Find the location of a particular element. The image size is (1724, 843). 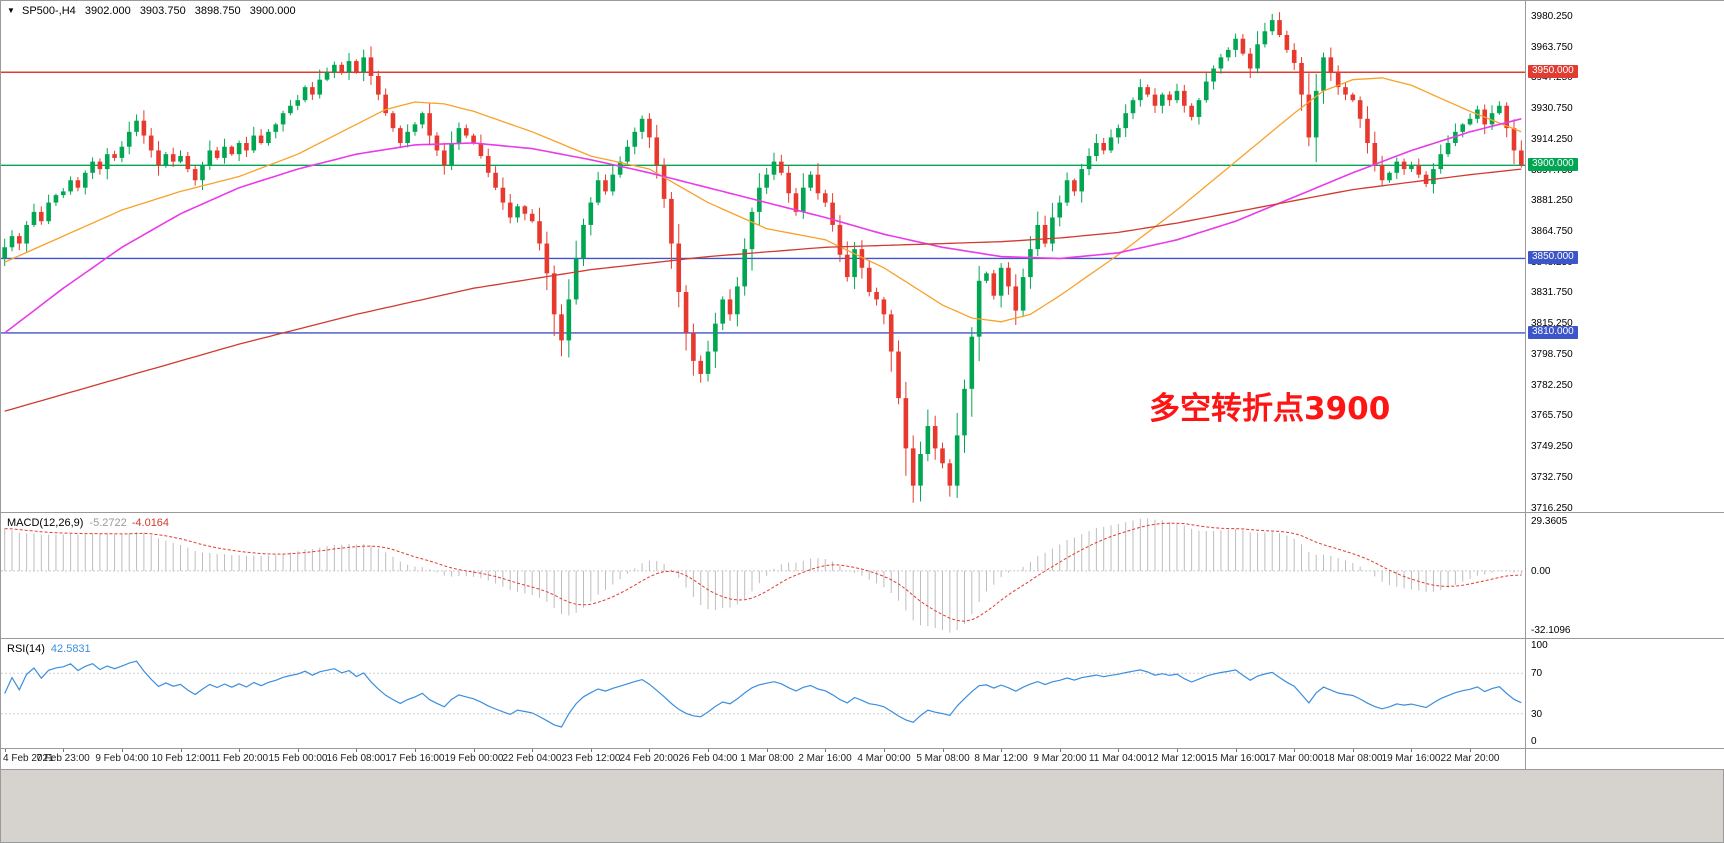

macd-header: MACD(12,26,9) -5.2722 -4.0164 is located at coordinates (88, 523).